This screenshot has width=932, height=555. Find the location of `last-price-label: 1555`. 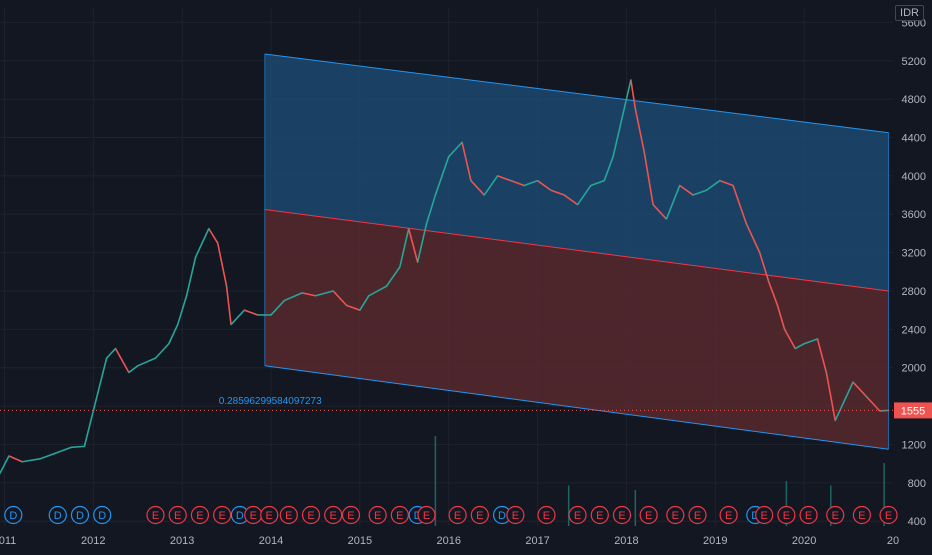

last-price-label: 1555 is located at coordinates (913, 411).